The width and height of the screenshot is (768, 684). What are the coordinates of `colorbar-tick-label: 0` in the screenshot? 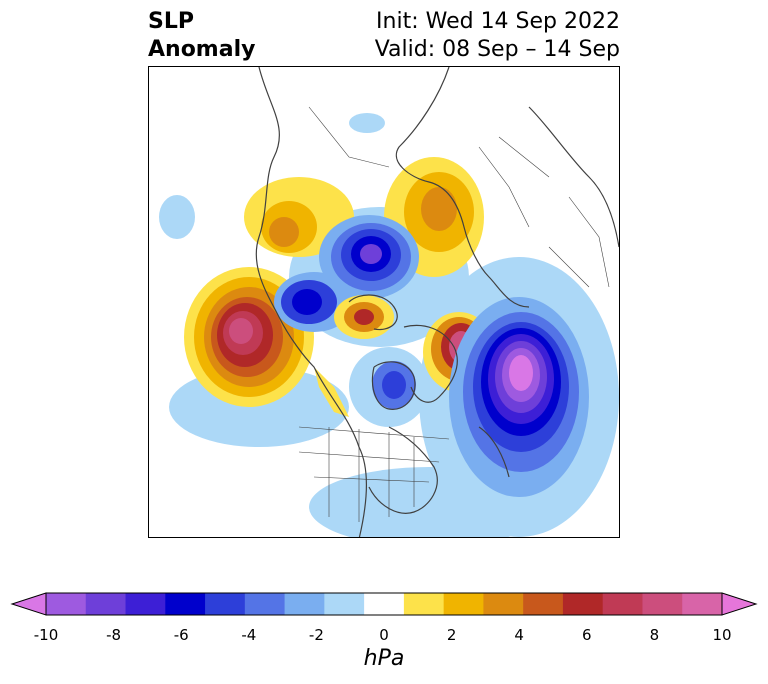 It's located at (384, 635).